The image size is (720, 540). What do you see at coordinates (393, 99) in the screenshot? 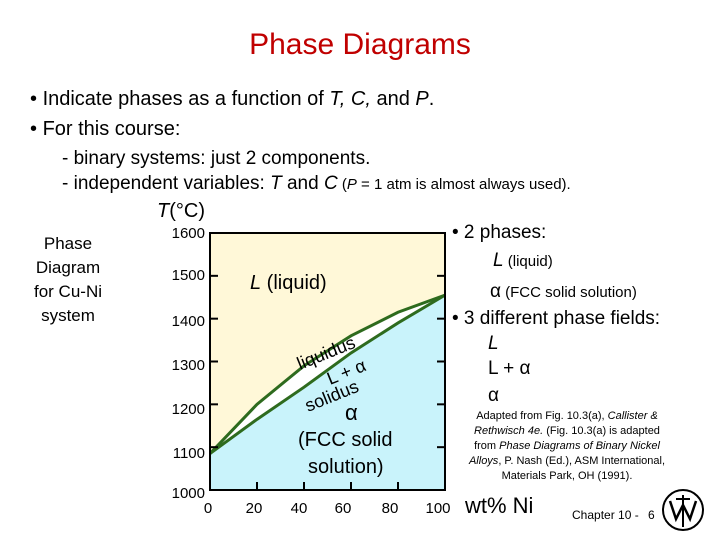
I see `bullet-phases-mid: and` at bounding box center [393, 99].